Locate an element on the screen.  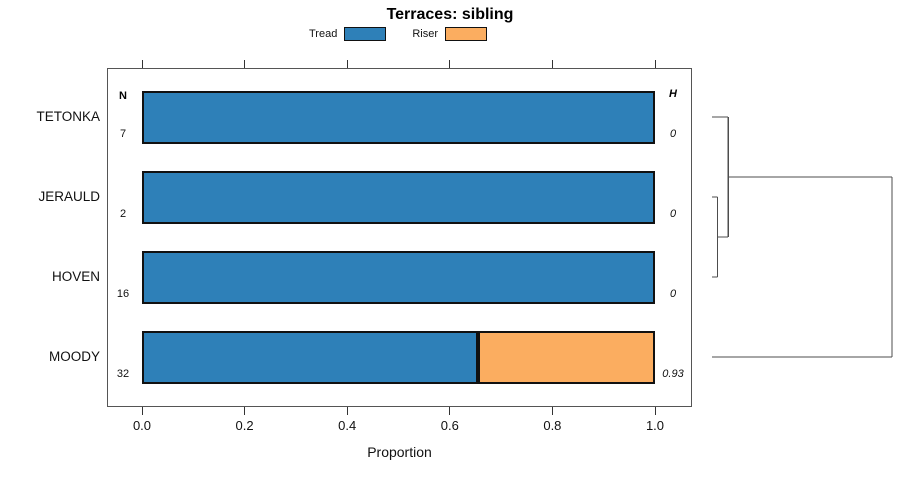
category-label-jerauld: JERAULD is located at coordinates (69, 196).